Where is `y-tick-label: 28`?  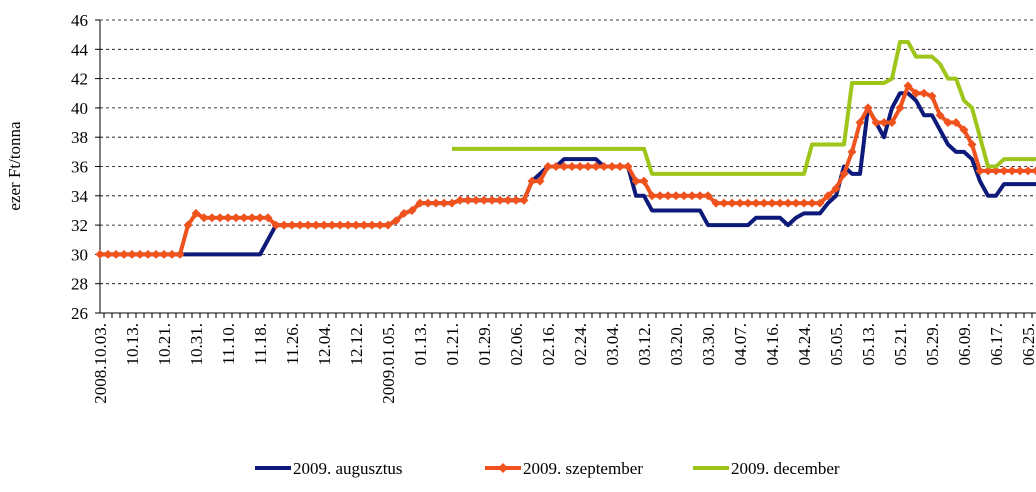
y-tick-label: 28 is located at coordinates (79, 284).